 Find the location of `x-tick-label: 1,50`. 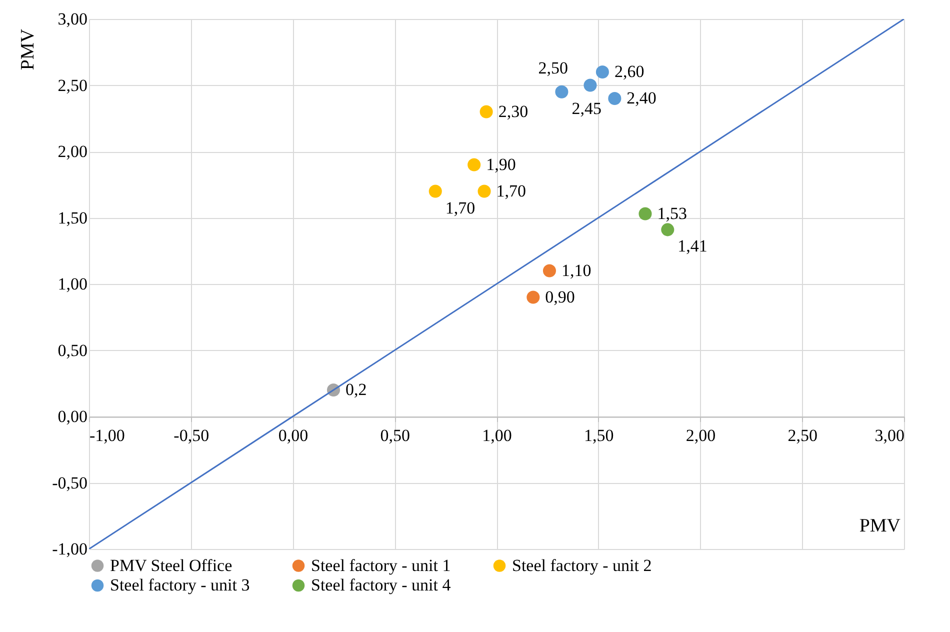

x-tick-label: 1,50 is located at coordinates (599, 435).